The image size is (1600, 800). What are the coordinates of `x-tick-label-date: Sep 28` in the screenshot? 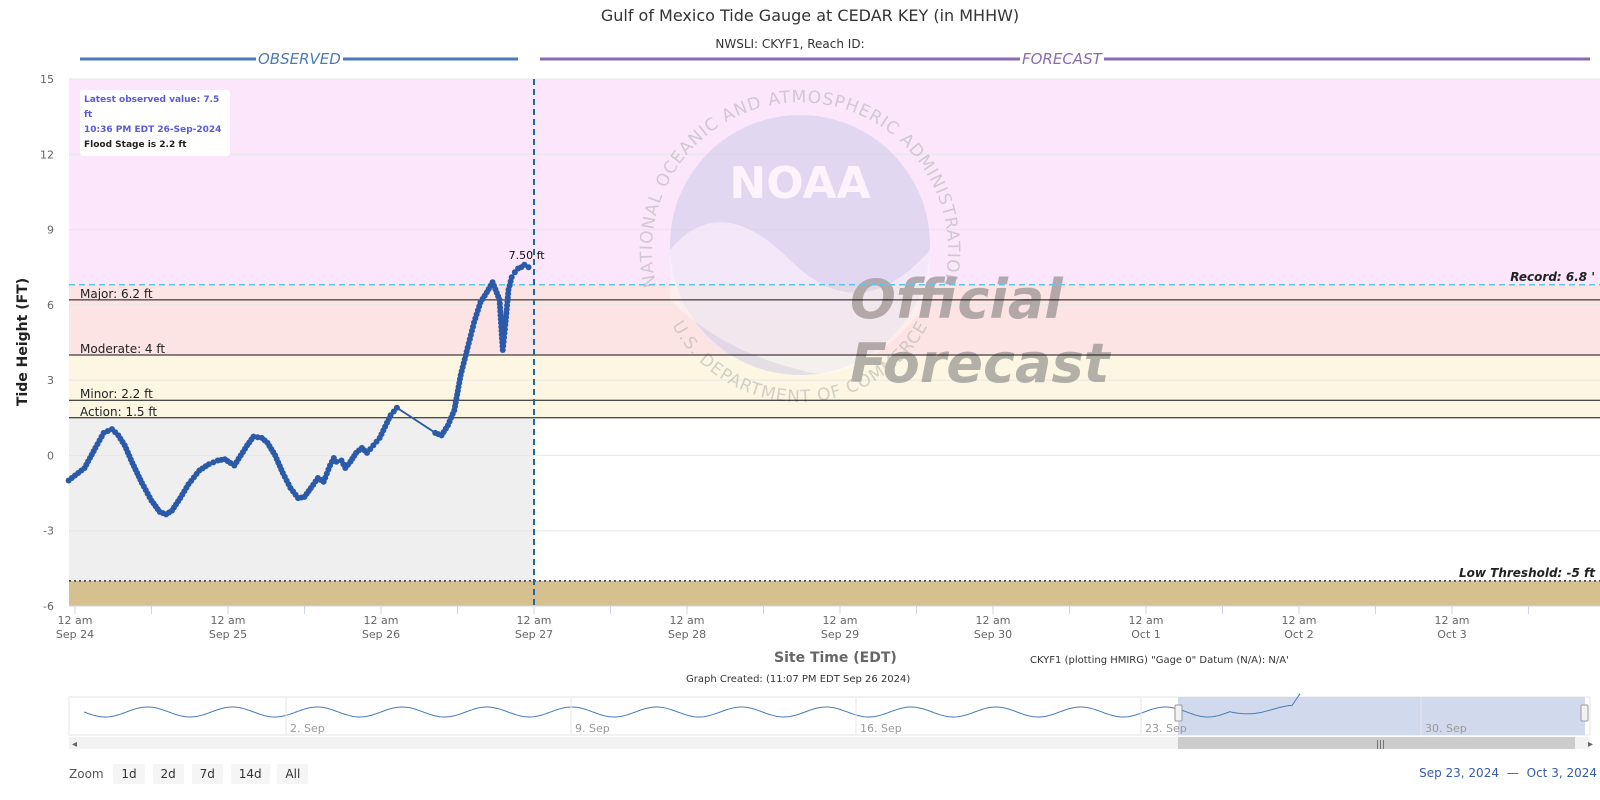 It's located at (687, 634).